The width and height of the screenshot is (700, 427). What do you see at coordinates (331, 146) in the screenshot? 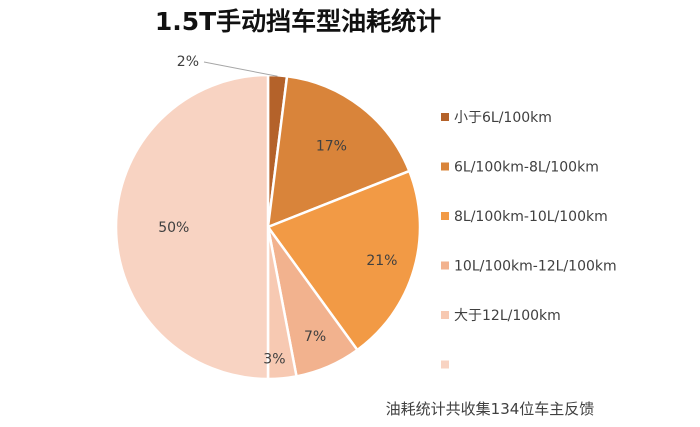
I see `data-label-1: 17%` at bounding box center [331, 146].